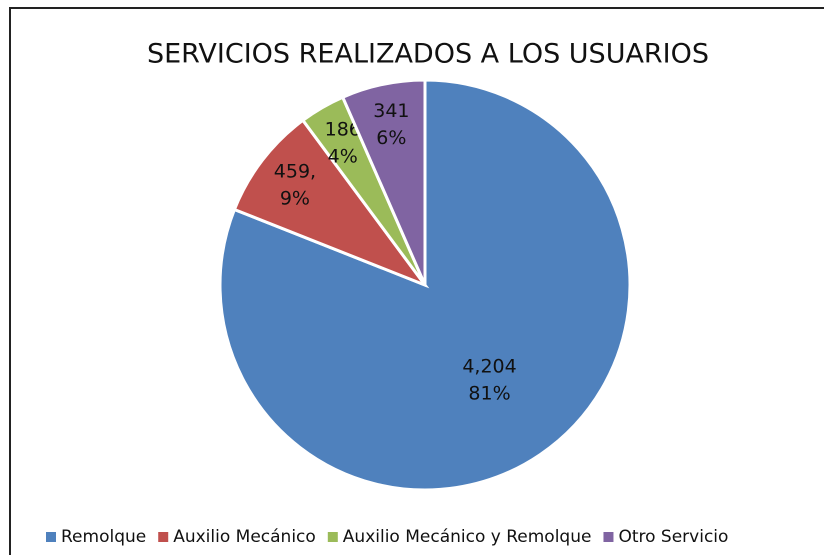 This screenshot has height=555, width=824. Describe the element at coordinates (489, 393) in the screenshot. I see `percent-label: 81%` at that location.